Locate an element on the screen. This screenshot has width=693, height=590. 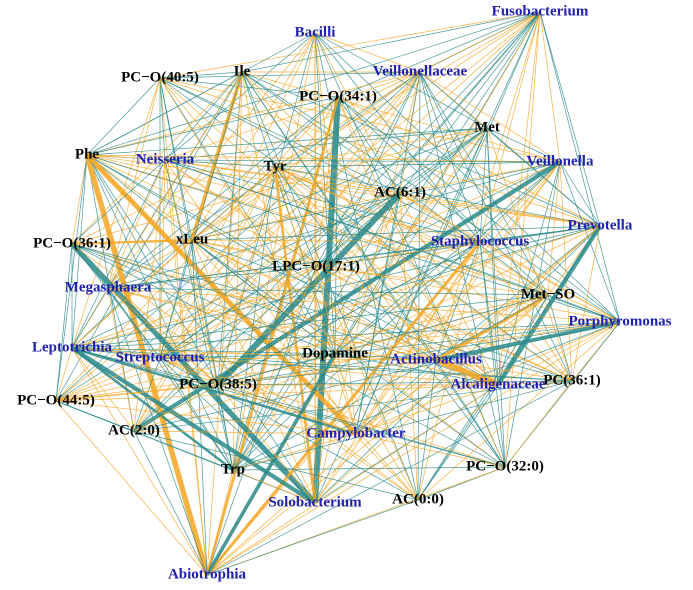
node-label: Tyr is located at coordinates (274, 166).